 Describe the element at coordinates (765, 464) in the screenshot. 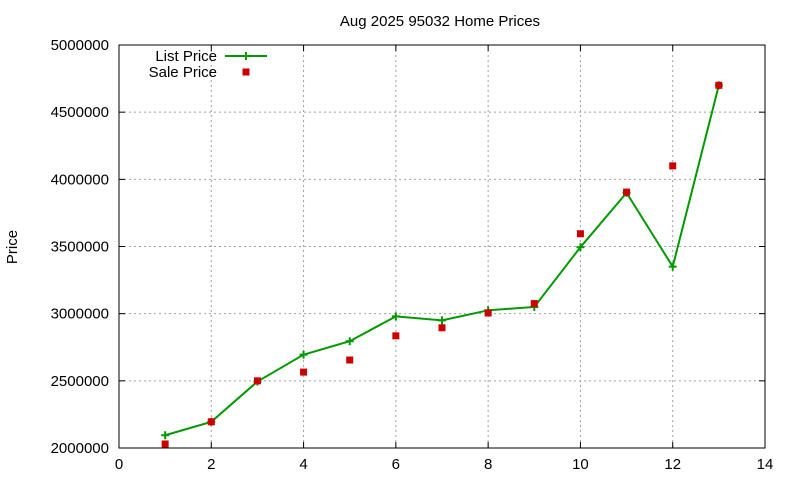

I see `x-tick-label: 14` at that location.